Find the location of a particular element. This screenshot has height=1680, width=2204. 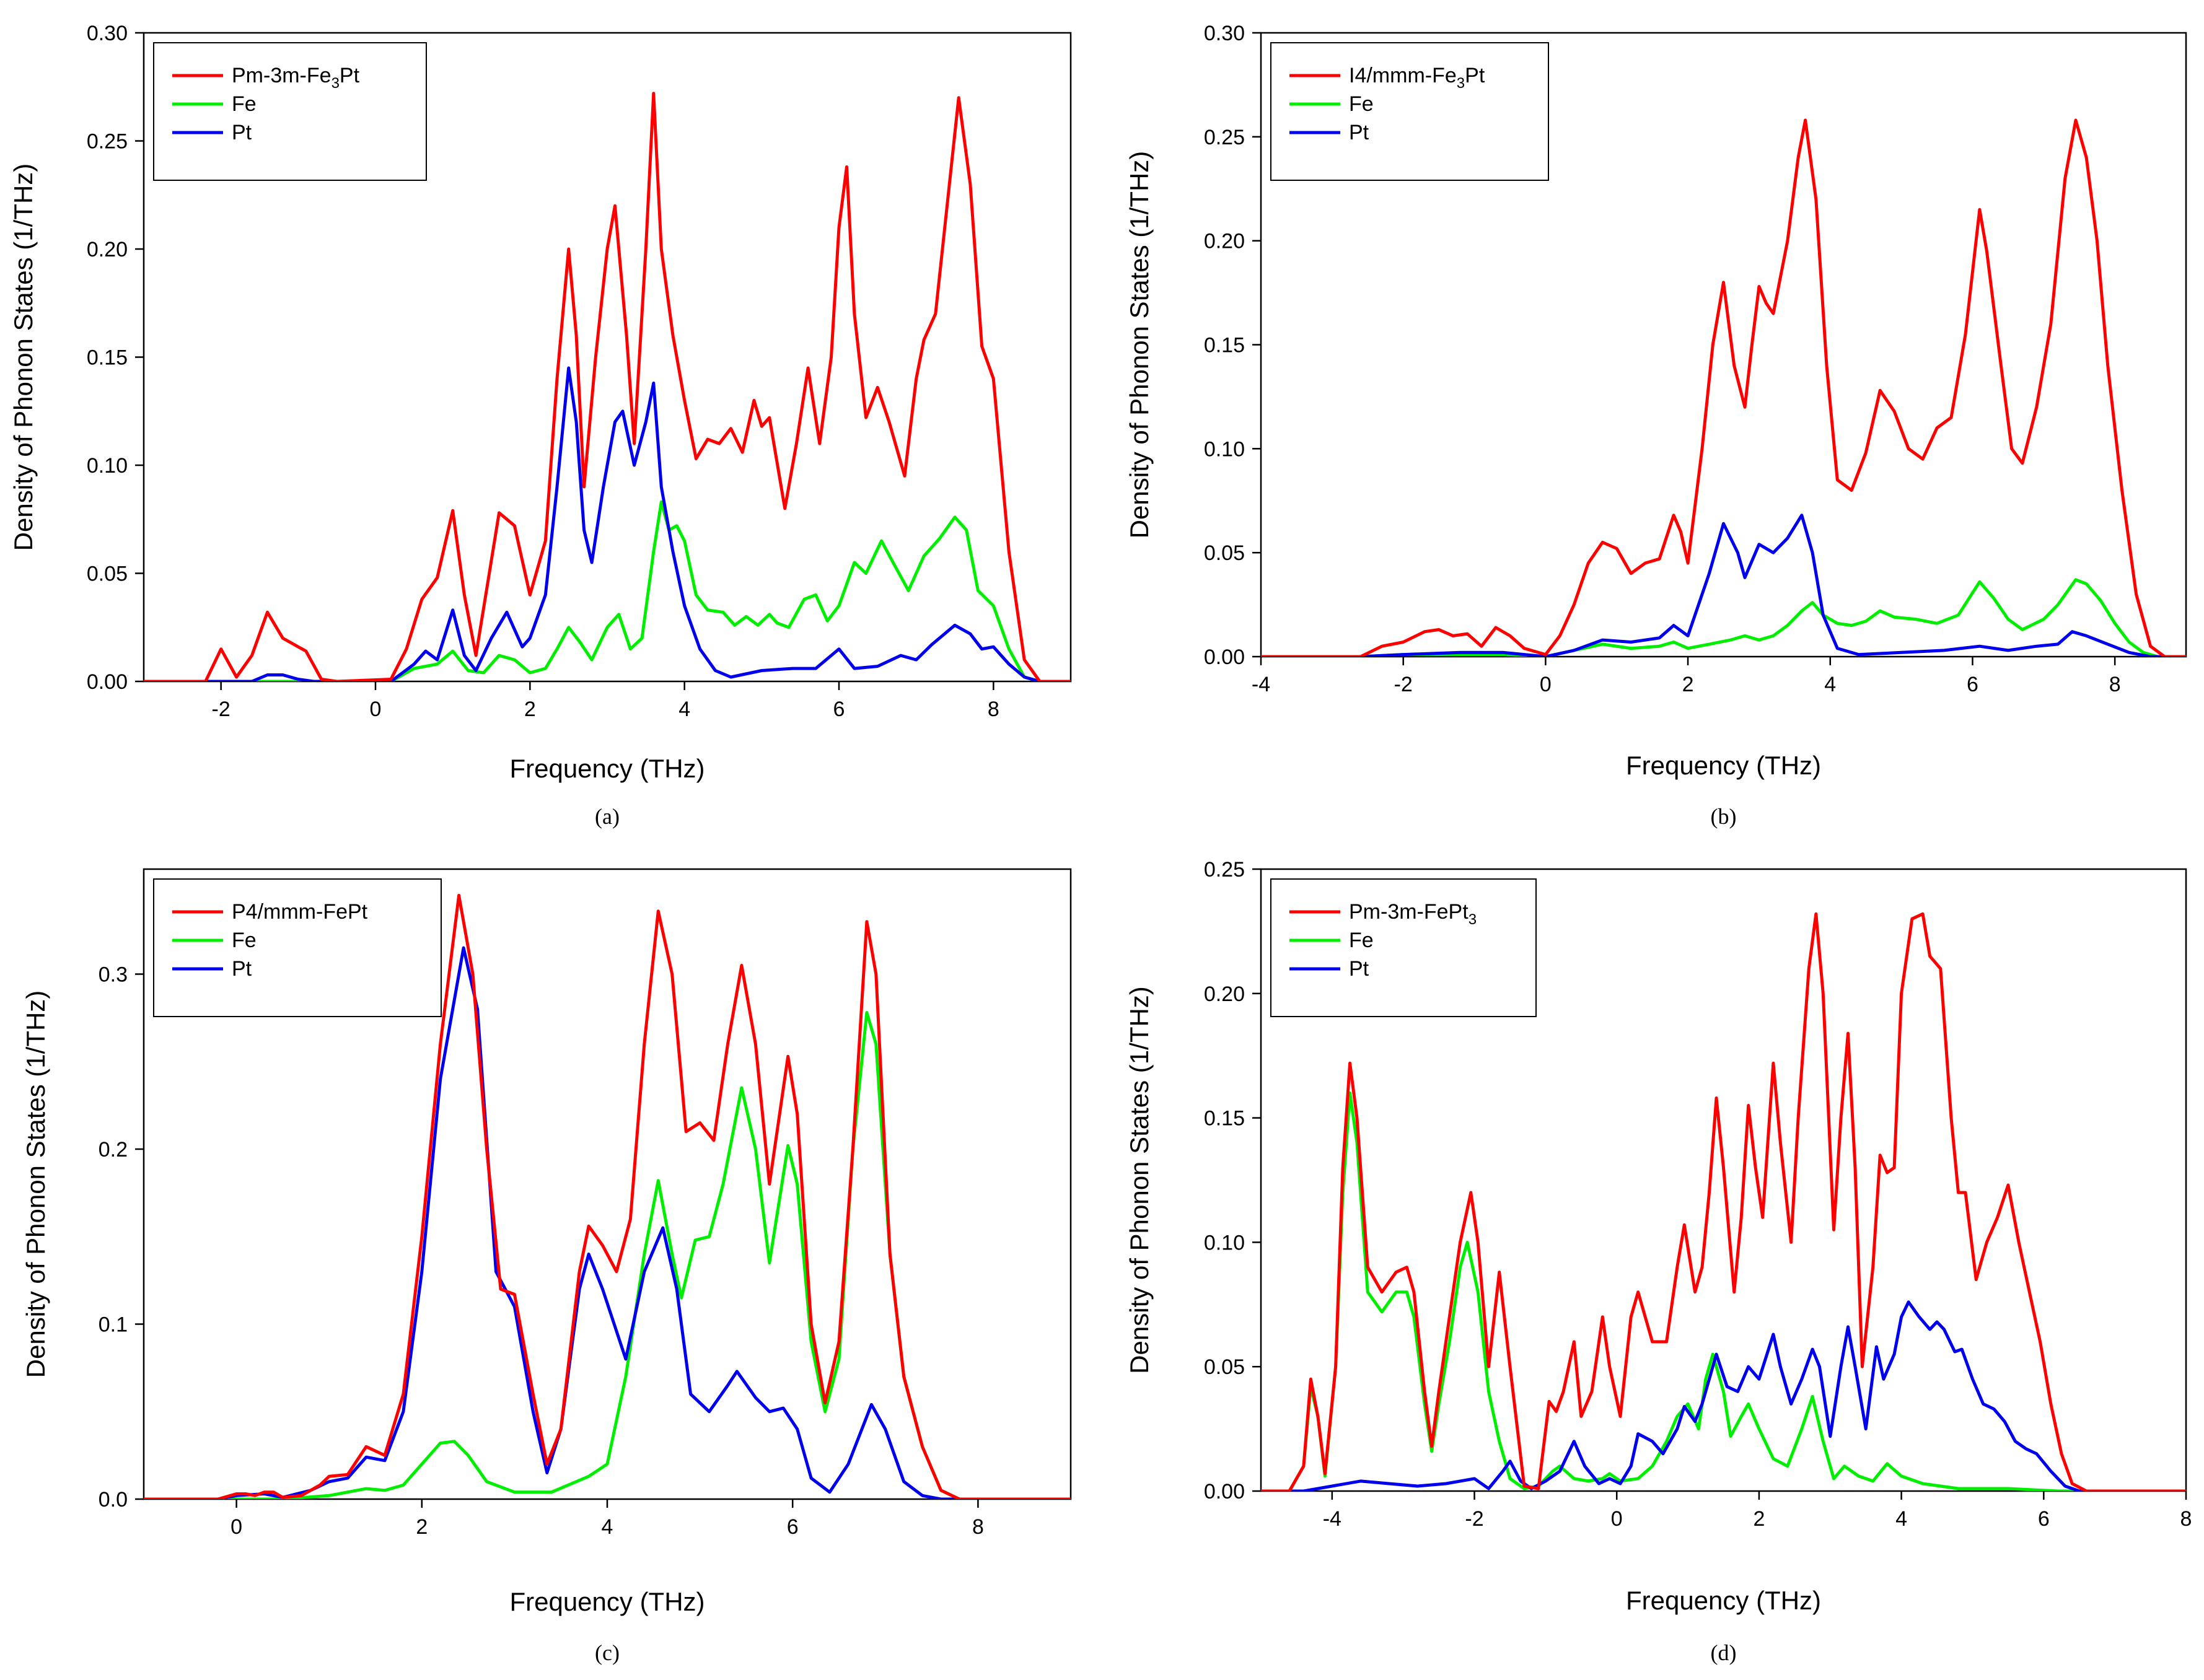

legend-entry-text: P4/mmm-FePt is located at coordinates (300, 912).